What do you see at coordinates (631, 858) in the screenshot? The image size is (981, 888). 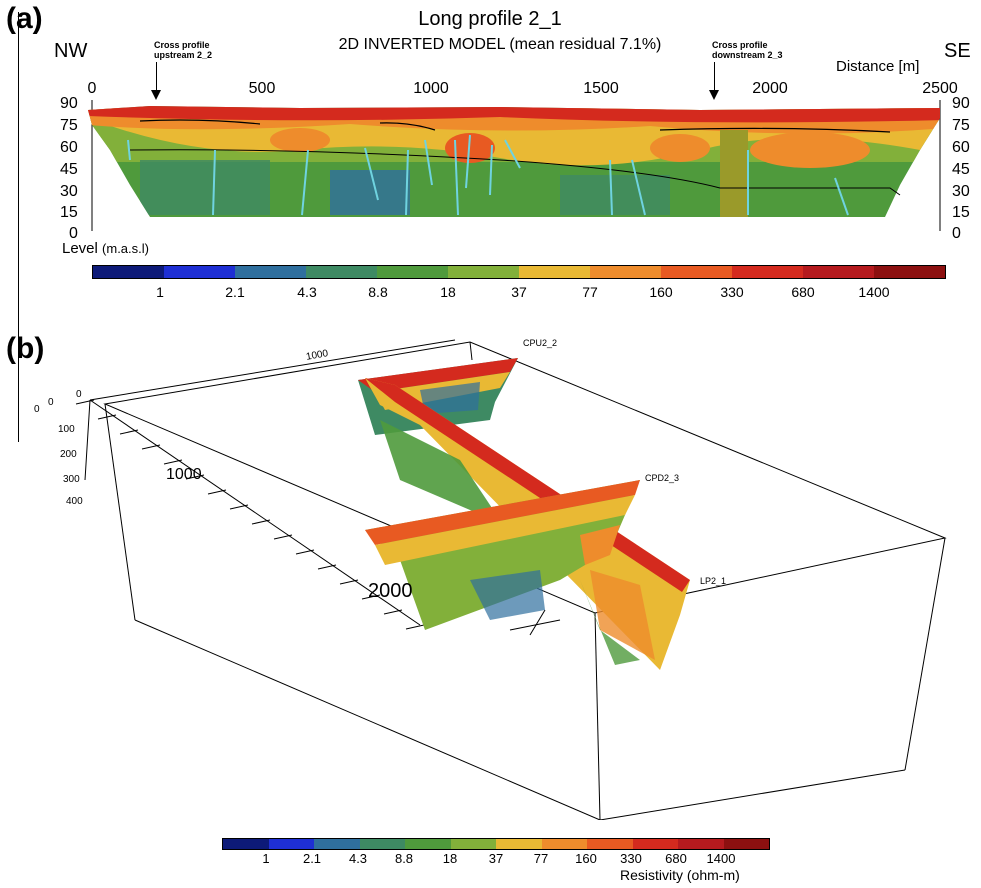 I see `cb-b-label-330: 330` at bounding box center [631, 858].